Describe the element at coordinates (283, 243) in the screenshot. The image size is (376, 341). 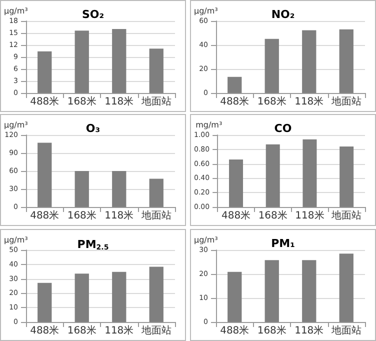
I see `chart-title: PM₁` at that location.